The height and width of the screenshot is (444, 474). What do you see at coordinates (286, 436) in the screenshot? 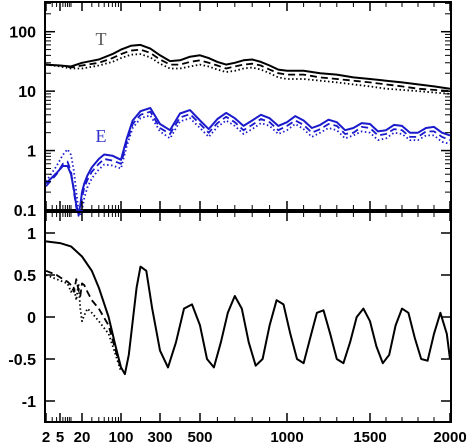
I see `xtick-label: 1000` at bounding box center [286, 436].